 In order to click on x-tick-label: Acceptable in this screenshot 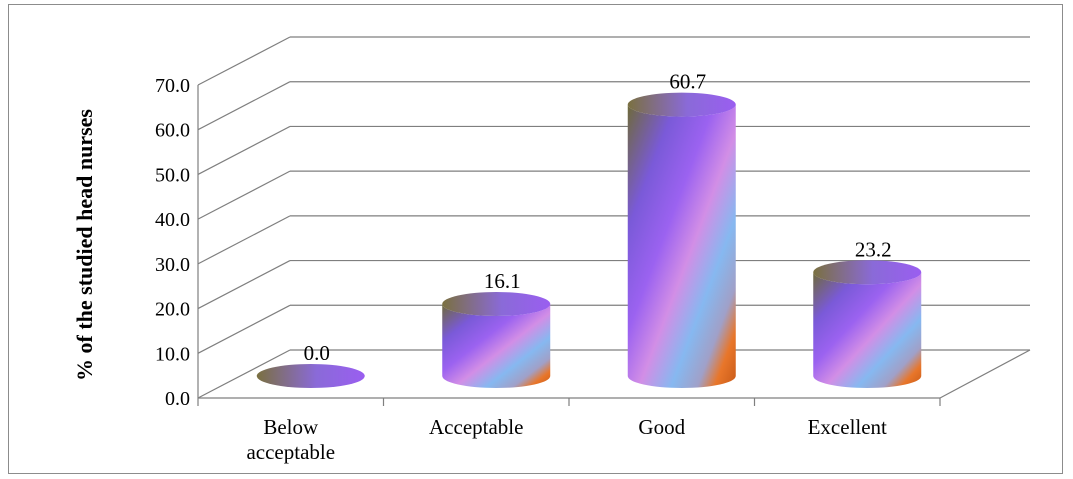, I will do `click(476, 427)`.